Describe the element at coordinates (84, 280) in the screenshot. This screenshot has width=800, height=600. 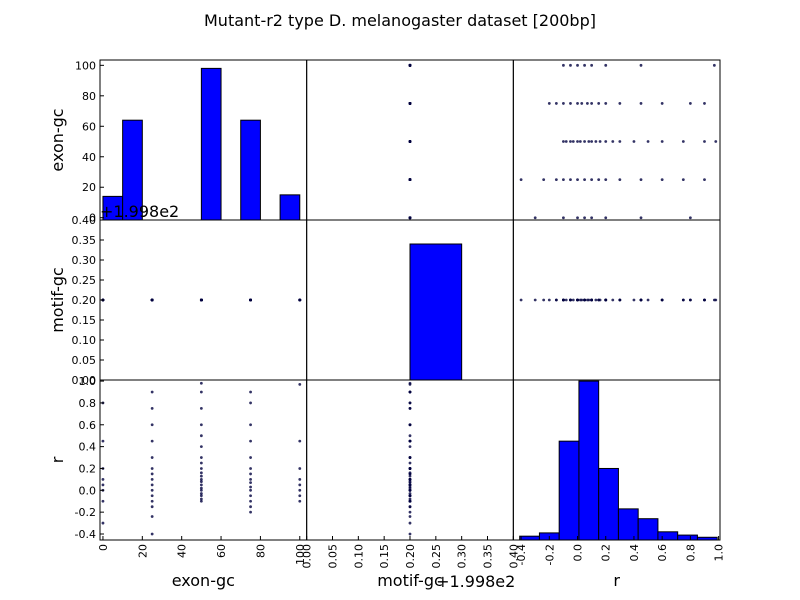
I see `y-tick-label: 0.25` at that location.